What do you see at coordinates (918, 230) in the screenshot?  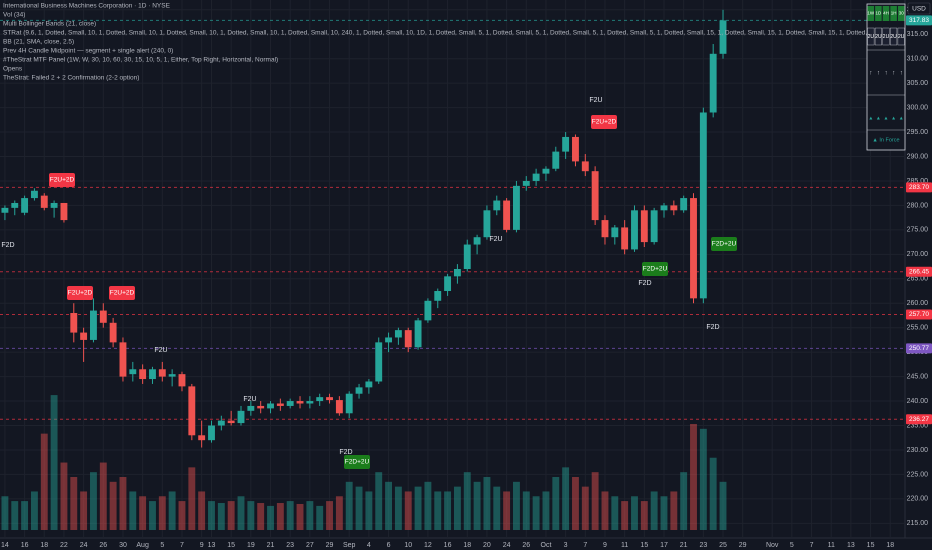 I see `y-tick-label: 275.00` at bounding box center [918, 230].